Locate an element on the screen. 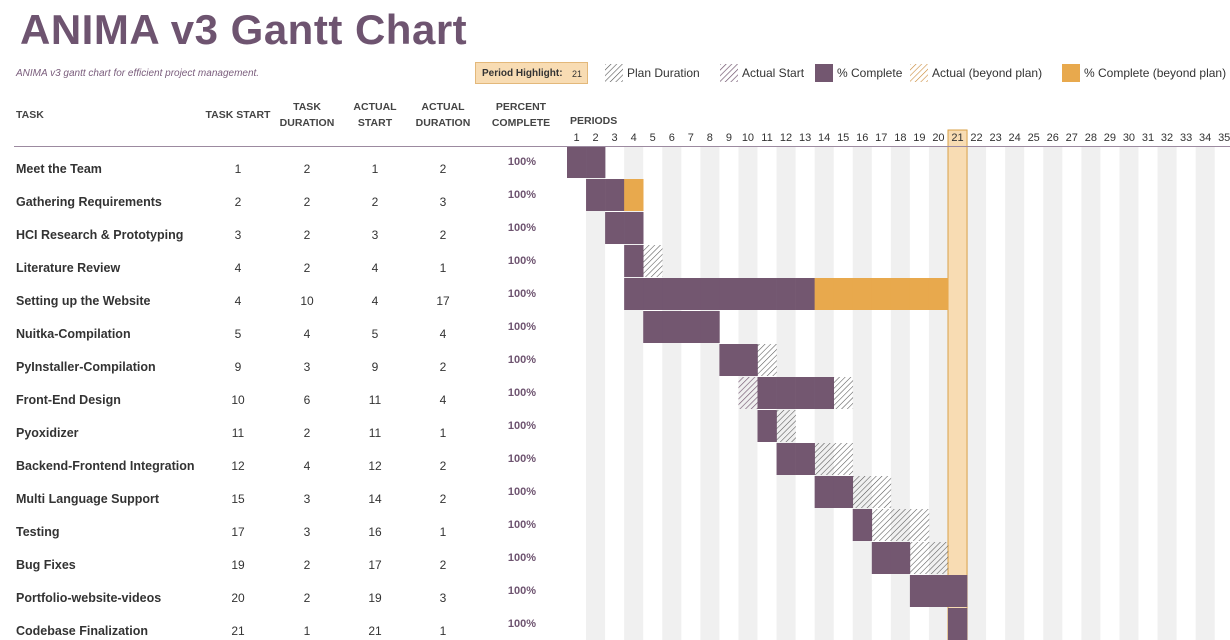  bar-complete-task2-p2 is located at coordinates (596, 195).